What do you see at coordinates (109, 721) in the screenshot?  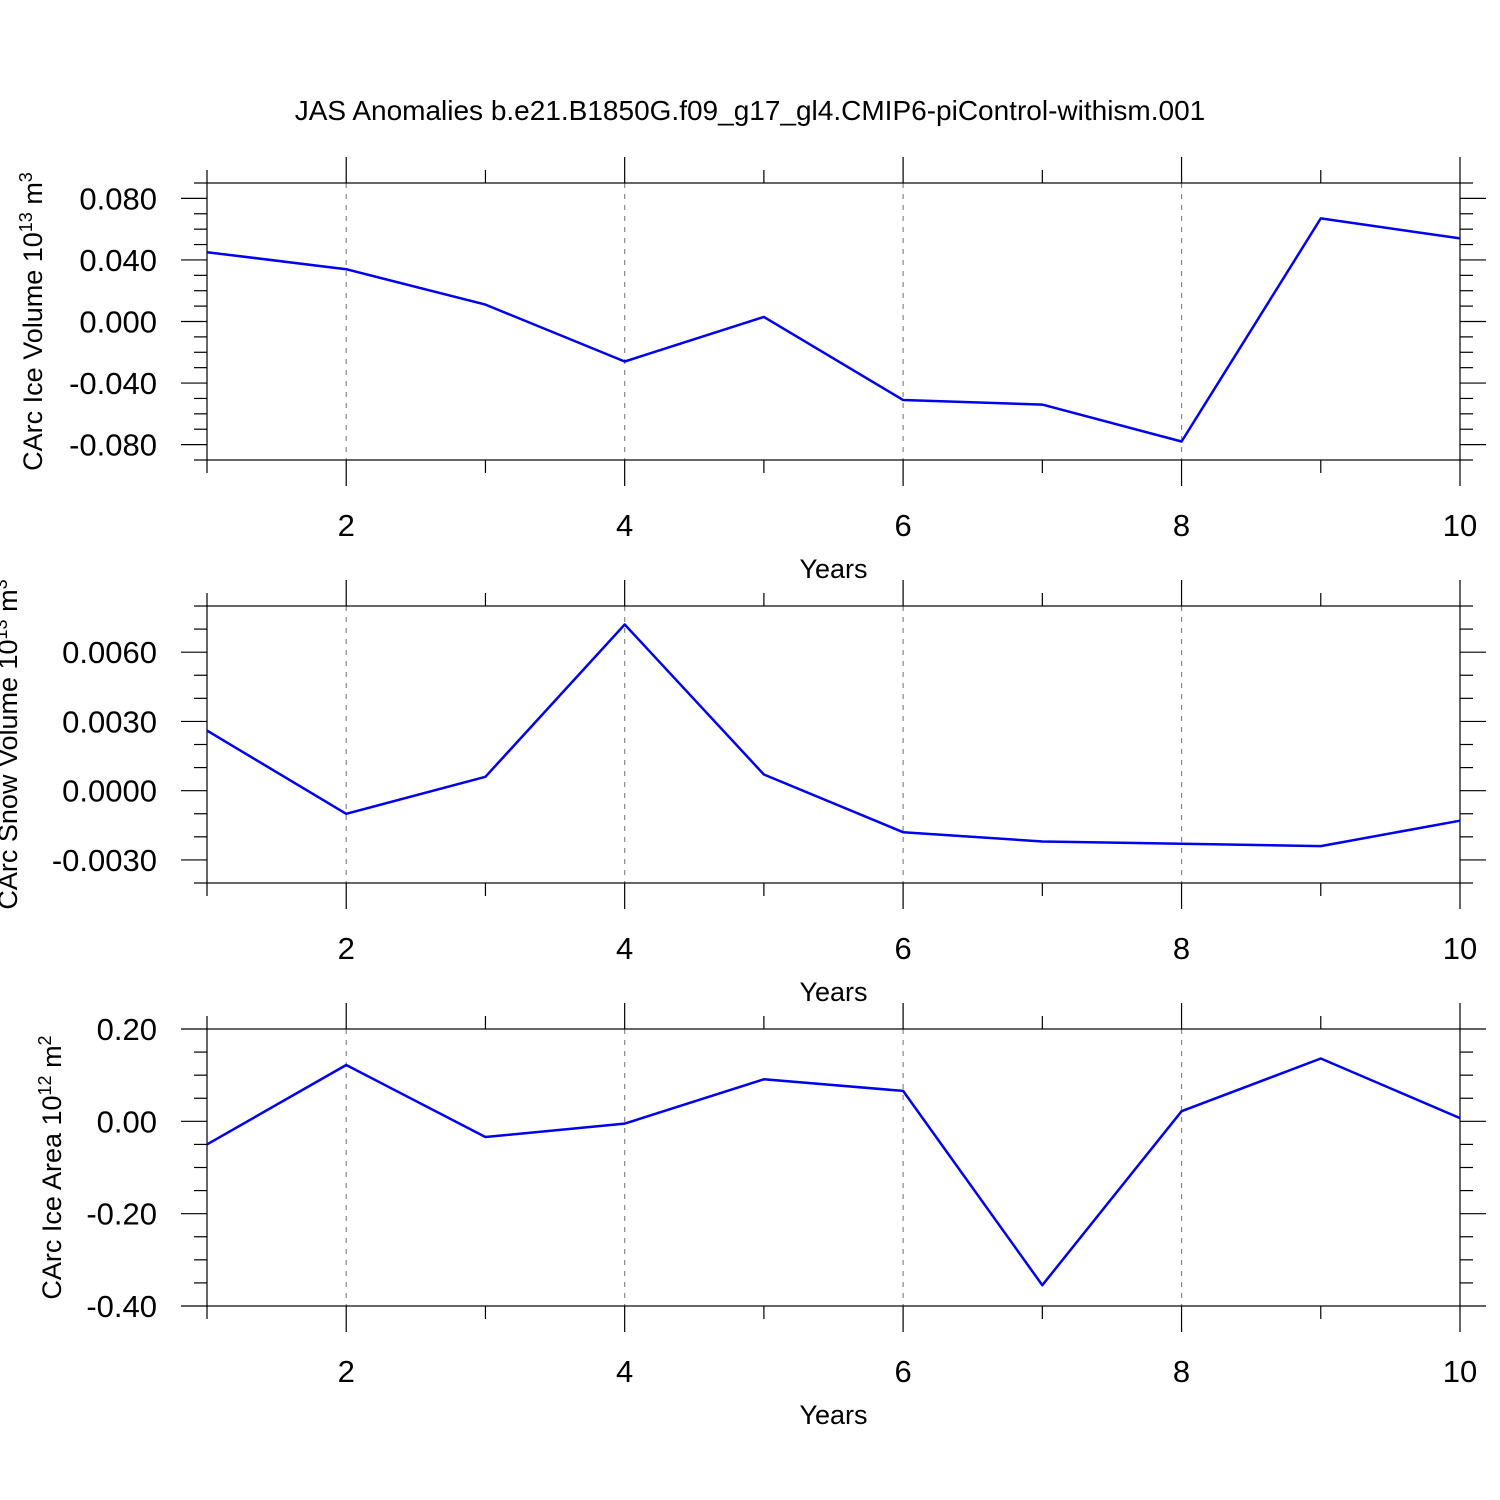 I see `y-tick-label: 0.0030` at bounding box center [109, 721].